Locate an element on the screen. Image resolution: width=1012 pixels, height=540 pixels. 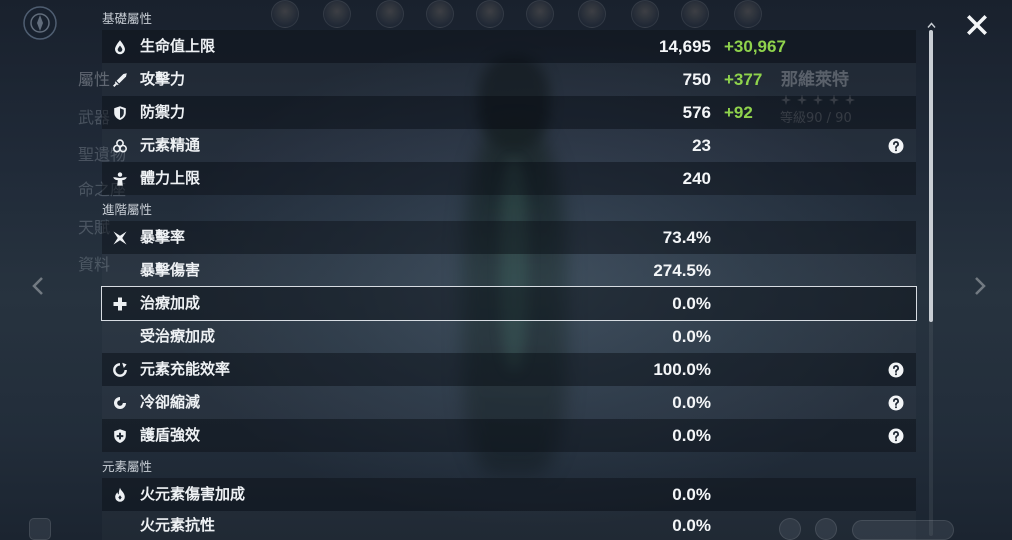
scroll-up-caret-icon is located at coordinates (931, 25).